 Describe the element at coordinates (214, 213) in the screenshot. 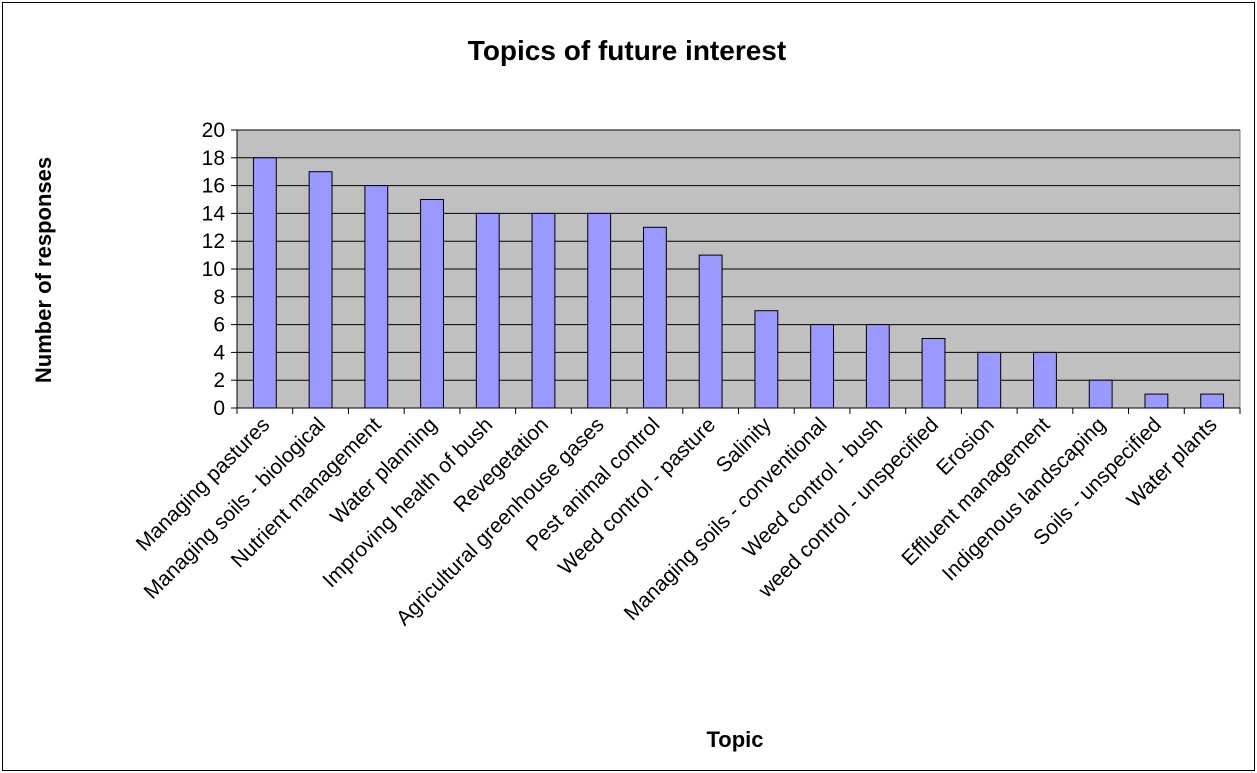

I see `y-tick-label: 14` at that location.